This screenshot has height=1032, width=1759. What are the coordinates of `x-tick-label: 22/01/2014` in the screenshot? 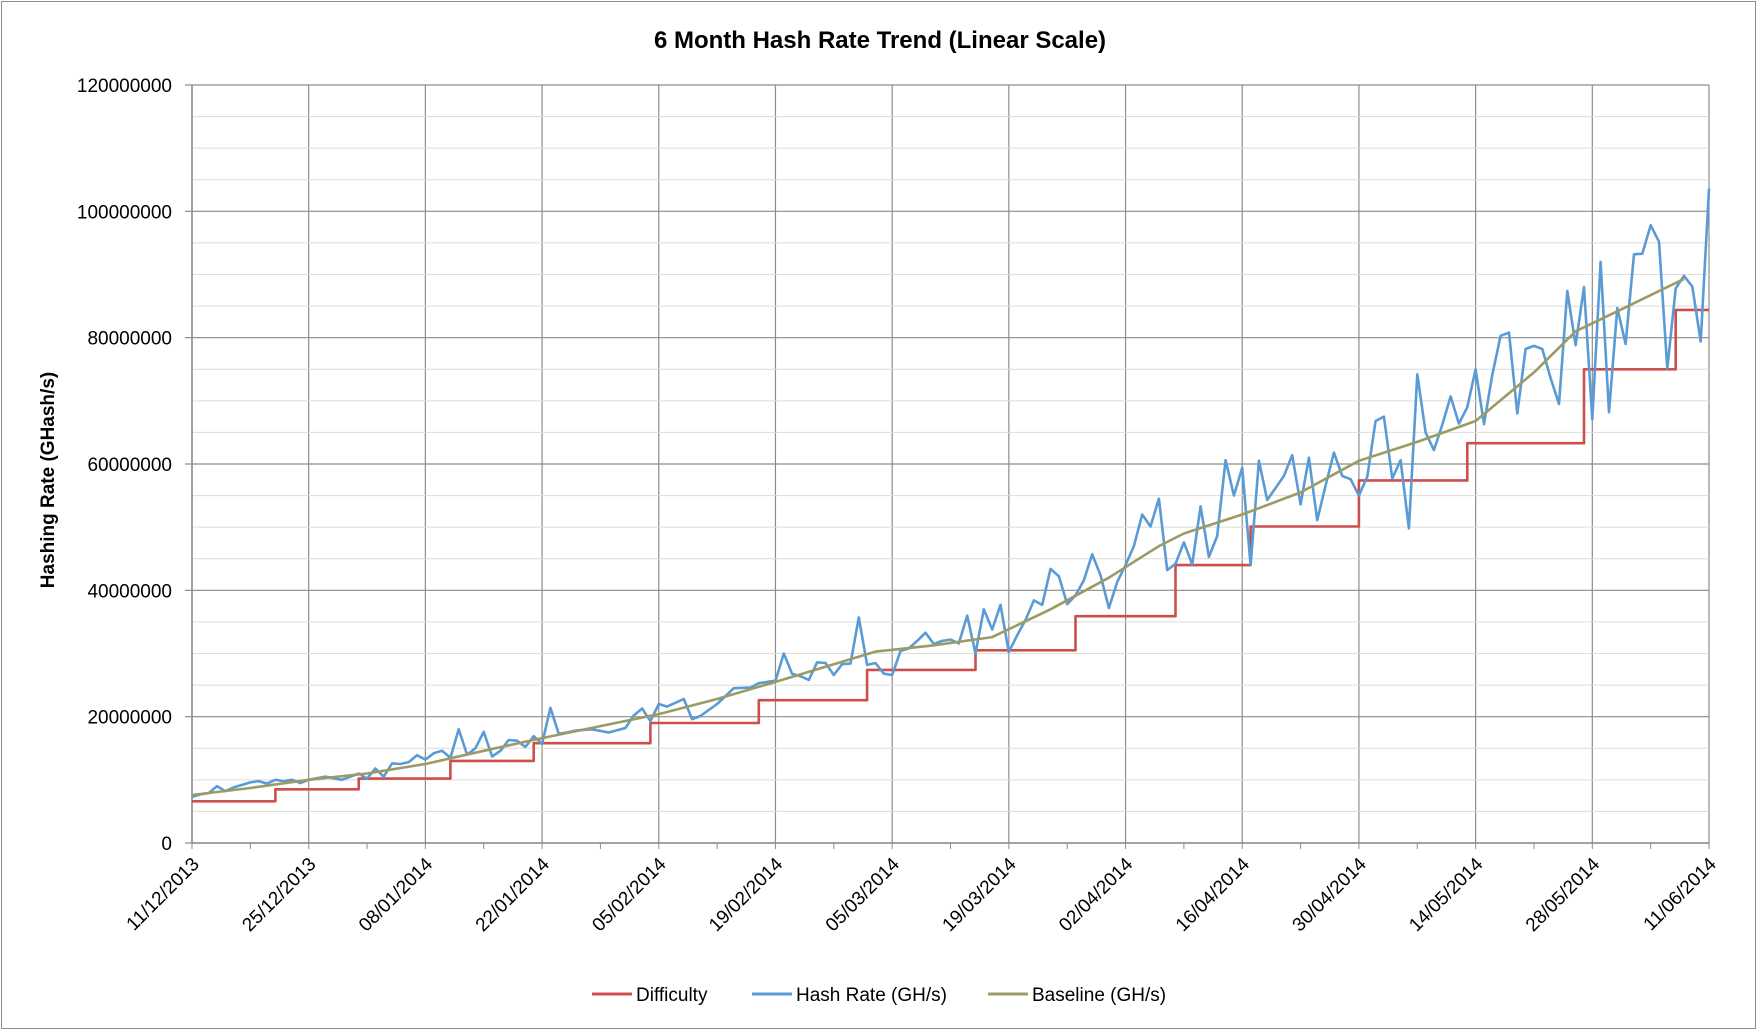 It's located at (513, 895).